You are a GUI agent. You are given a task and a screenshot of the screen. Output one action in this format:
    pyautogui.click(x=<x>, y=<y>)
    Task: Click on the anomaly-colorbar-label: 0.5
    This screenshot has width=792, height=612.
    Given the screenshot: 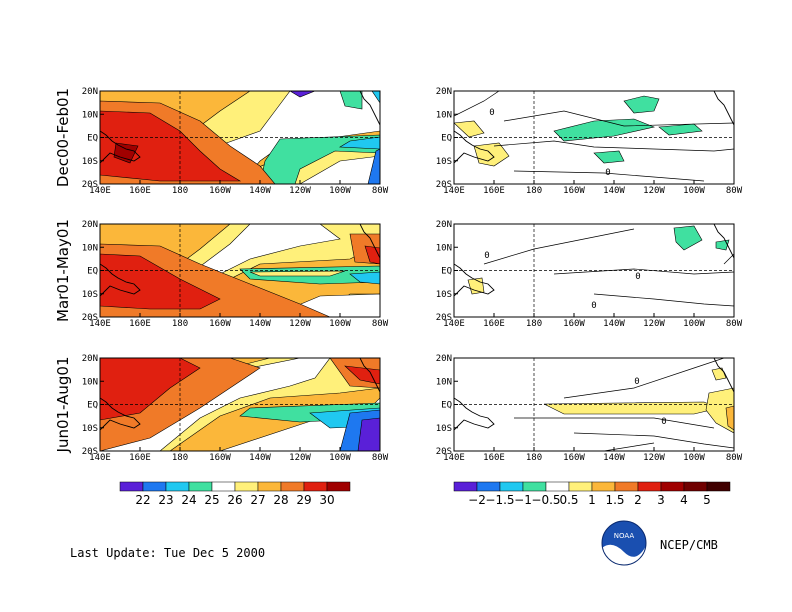 What is the action you would take?
    pyautogui.click(x=568, y=500)
    